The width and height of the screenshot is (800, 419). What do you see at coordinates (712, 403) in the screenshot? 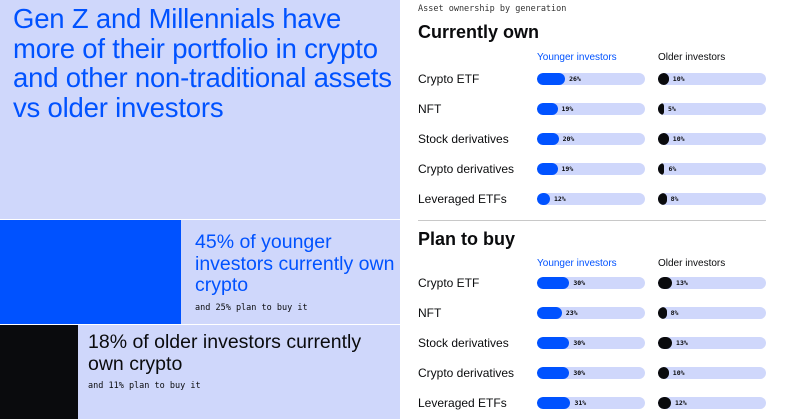
I see `bar-track-old: 12%` at bounding box center [712, 403].